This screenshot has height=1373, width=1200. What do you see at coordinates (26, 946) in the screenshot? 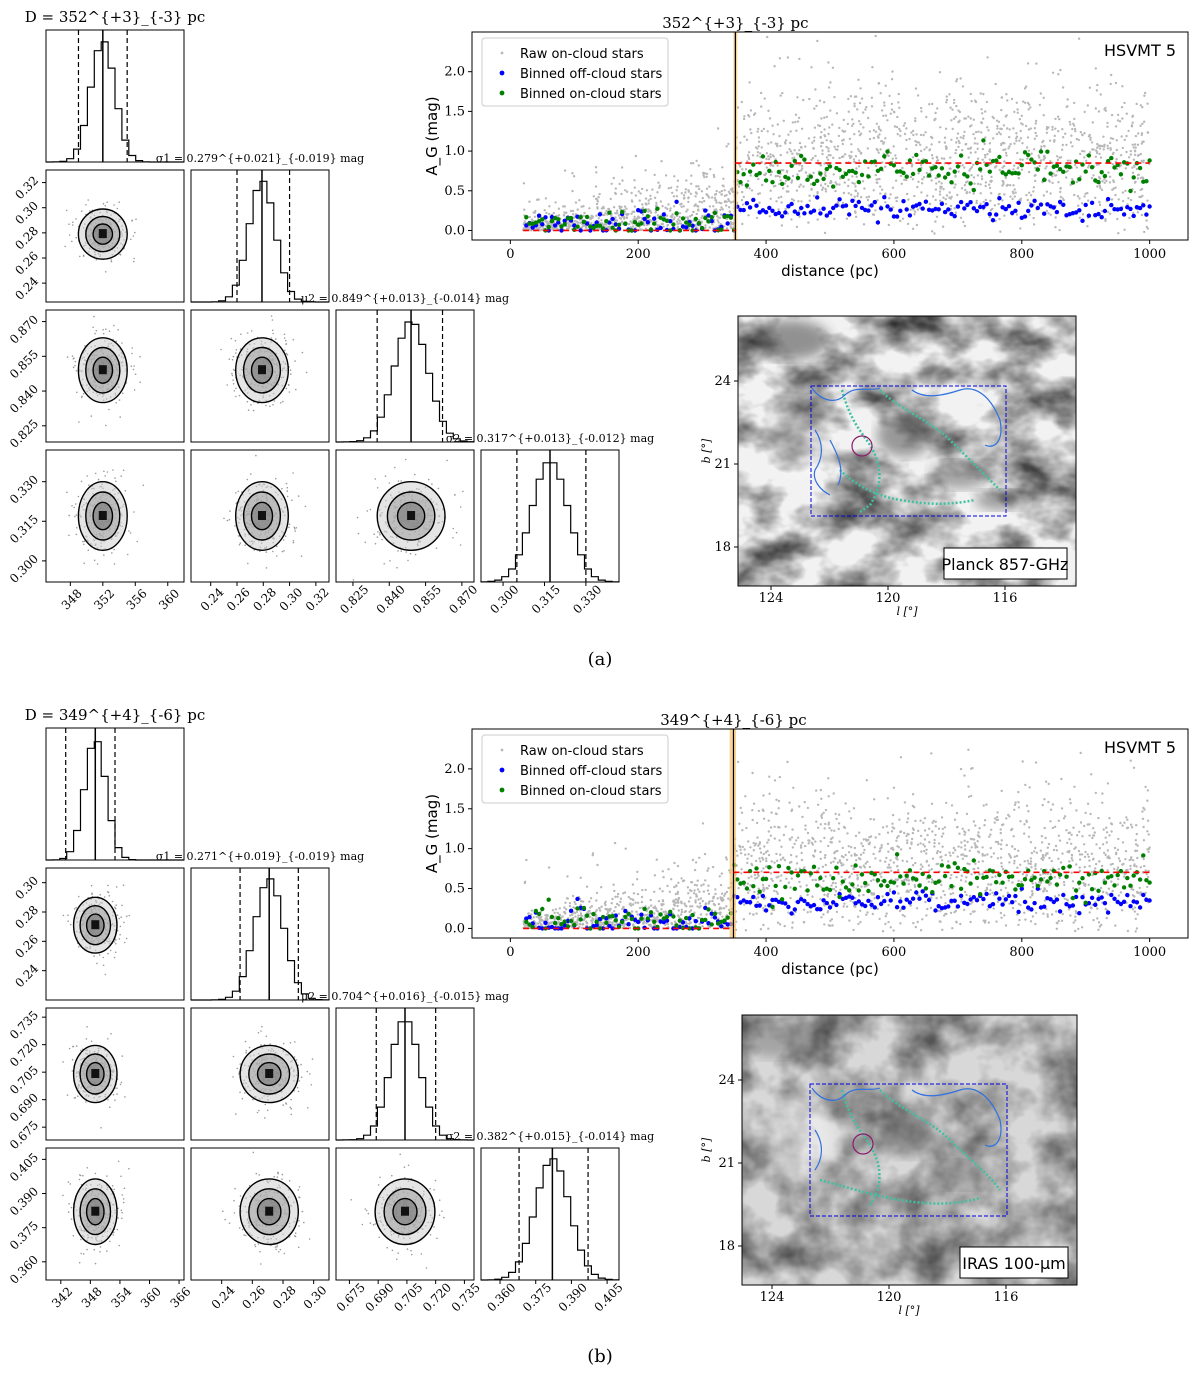
I see `corner-ytick-label: 0.26` at bounding box center [26, 946].